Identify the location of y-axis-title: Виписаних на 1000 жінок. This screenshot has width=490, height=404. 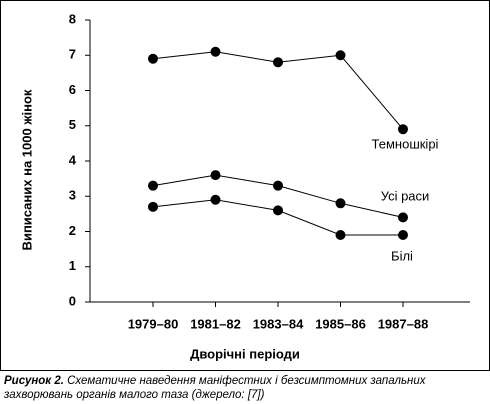
(26, 169).